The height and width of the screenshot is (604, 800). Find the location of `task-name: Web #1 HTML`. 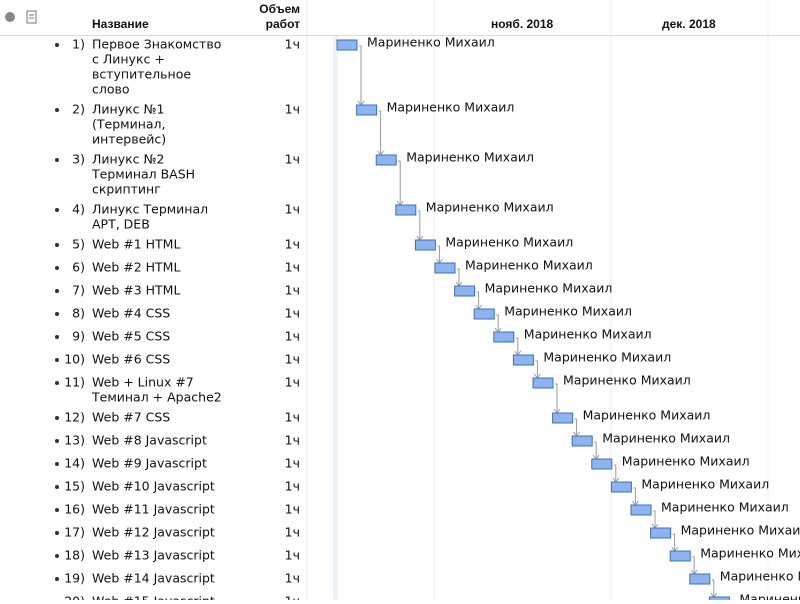

task-name: Web #1 HTML is located at coordinates (136, 244).